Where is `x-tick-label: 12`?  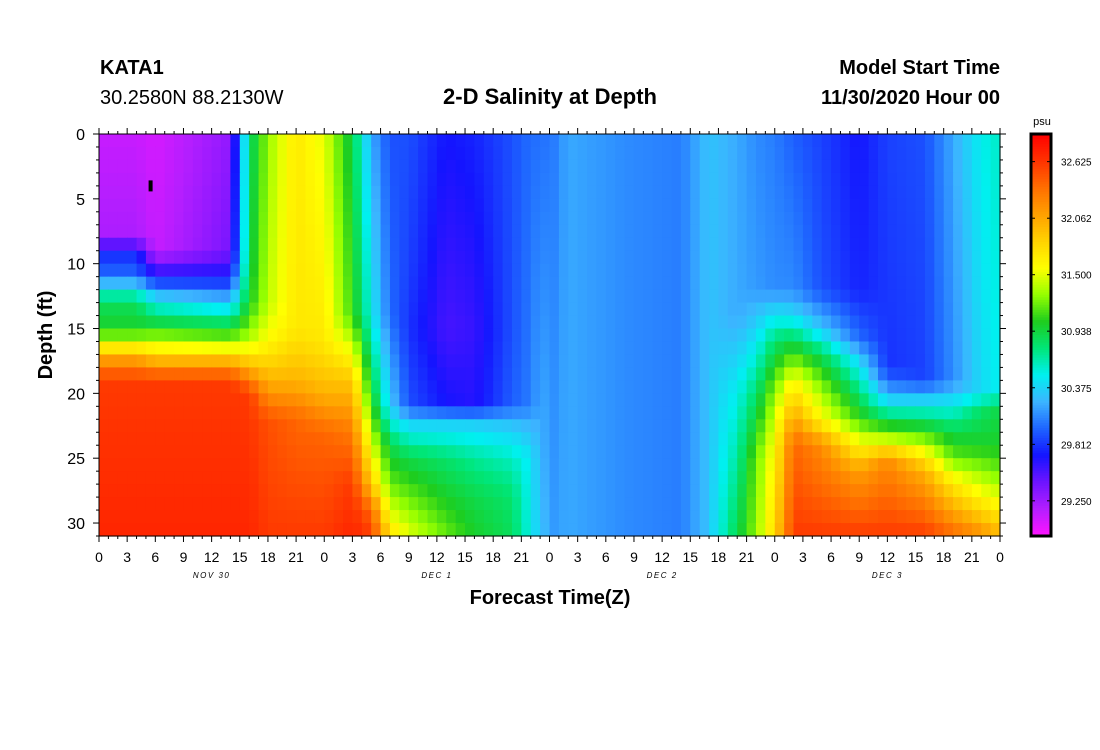
x-tick-label: 12 is located at coordinates (888, 557).